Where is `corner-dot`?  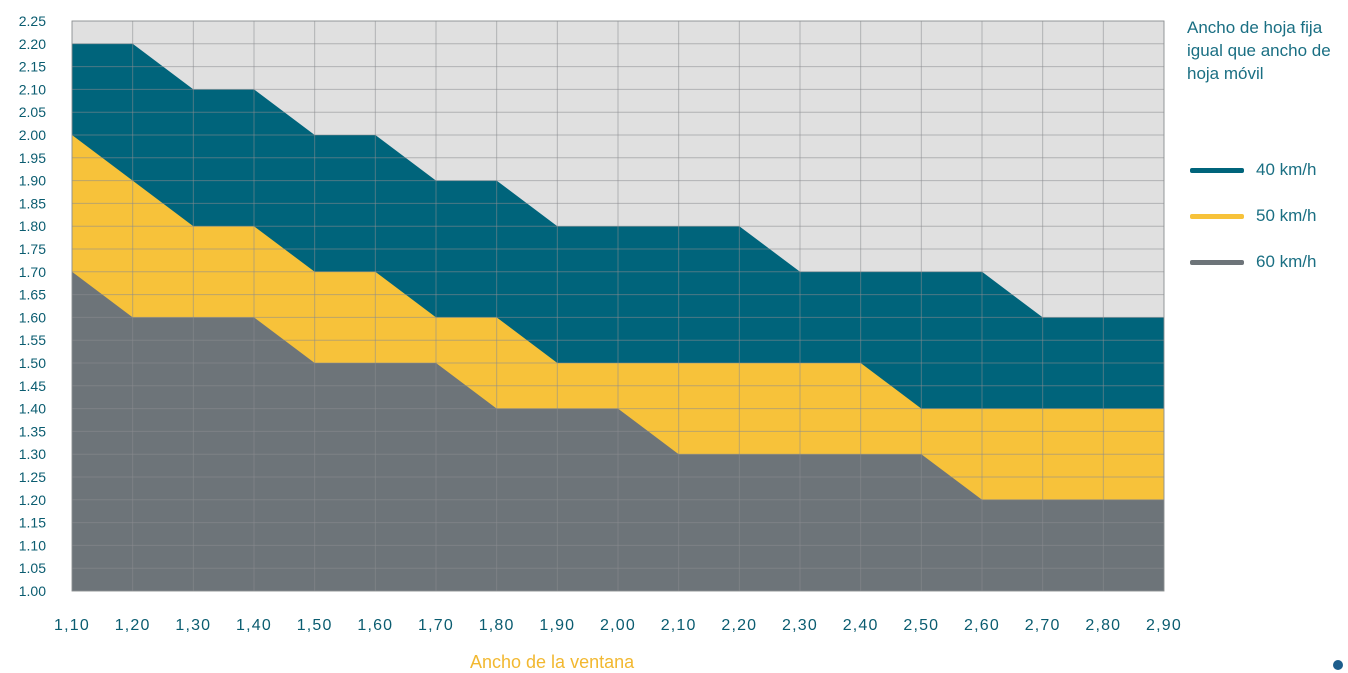
corner-dot is located at coordinates (1338, 665).